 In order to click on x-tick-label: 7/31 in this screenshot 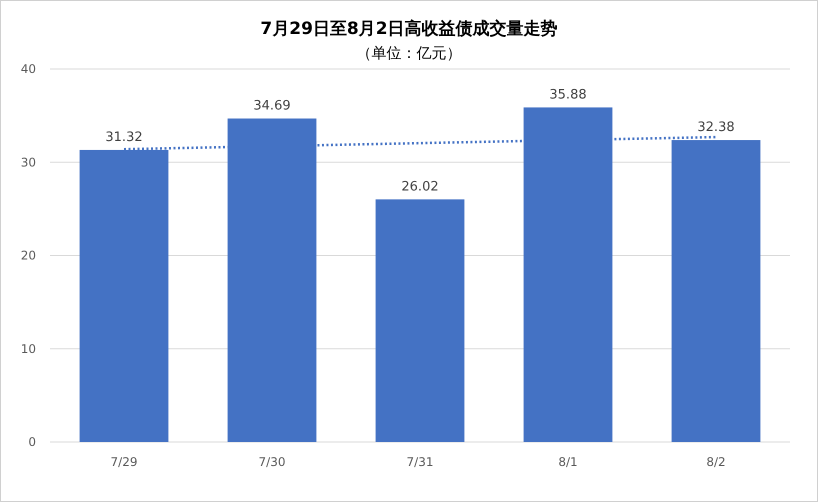, I will do `click(420, 462)`.